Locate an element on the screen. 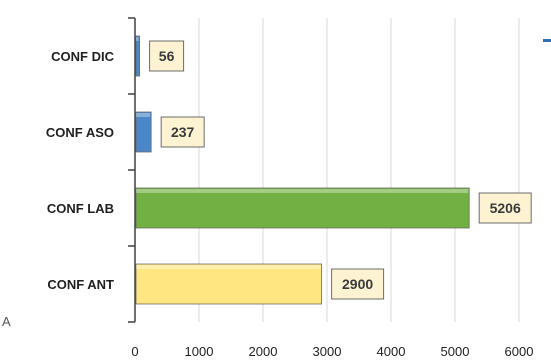  category-label: CONF LAB is located at coordinates (80, 208).